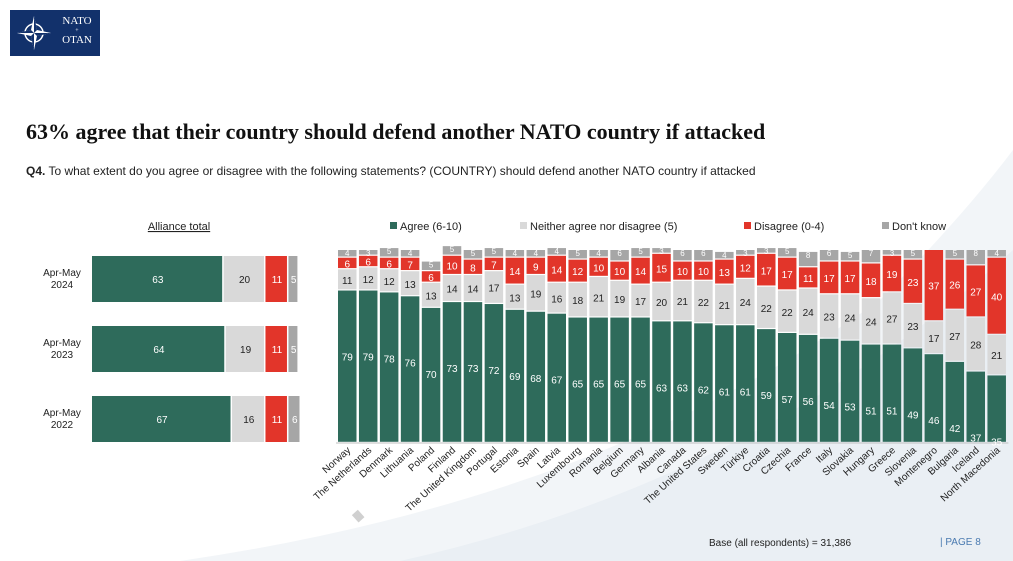 Image resolution: width=1013 pixels, height=561 pixels. What do you see at coordinates (704, 303) in the screenshot?
I see `country-data-label: 22` at bounding box center [704, 303].